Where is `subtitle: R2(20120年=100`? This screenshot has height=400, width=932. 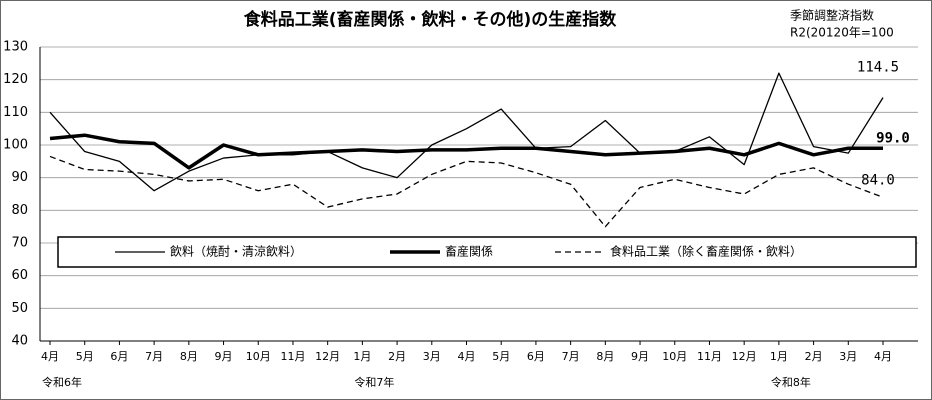
subtitle: R2(20120年=100 is located at coordinates (842, 33).